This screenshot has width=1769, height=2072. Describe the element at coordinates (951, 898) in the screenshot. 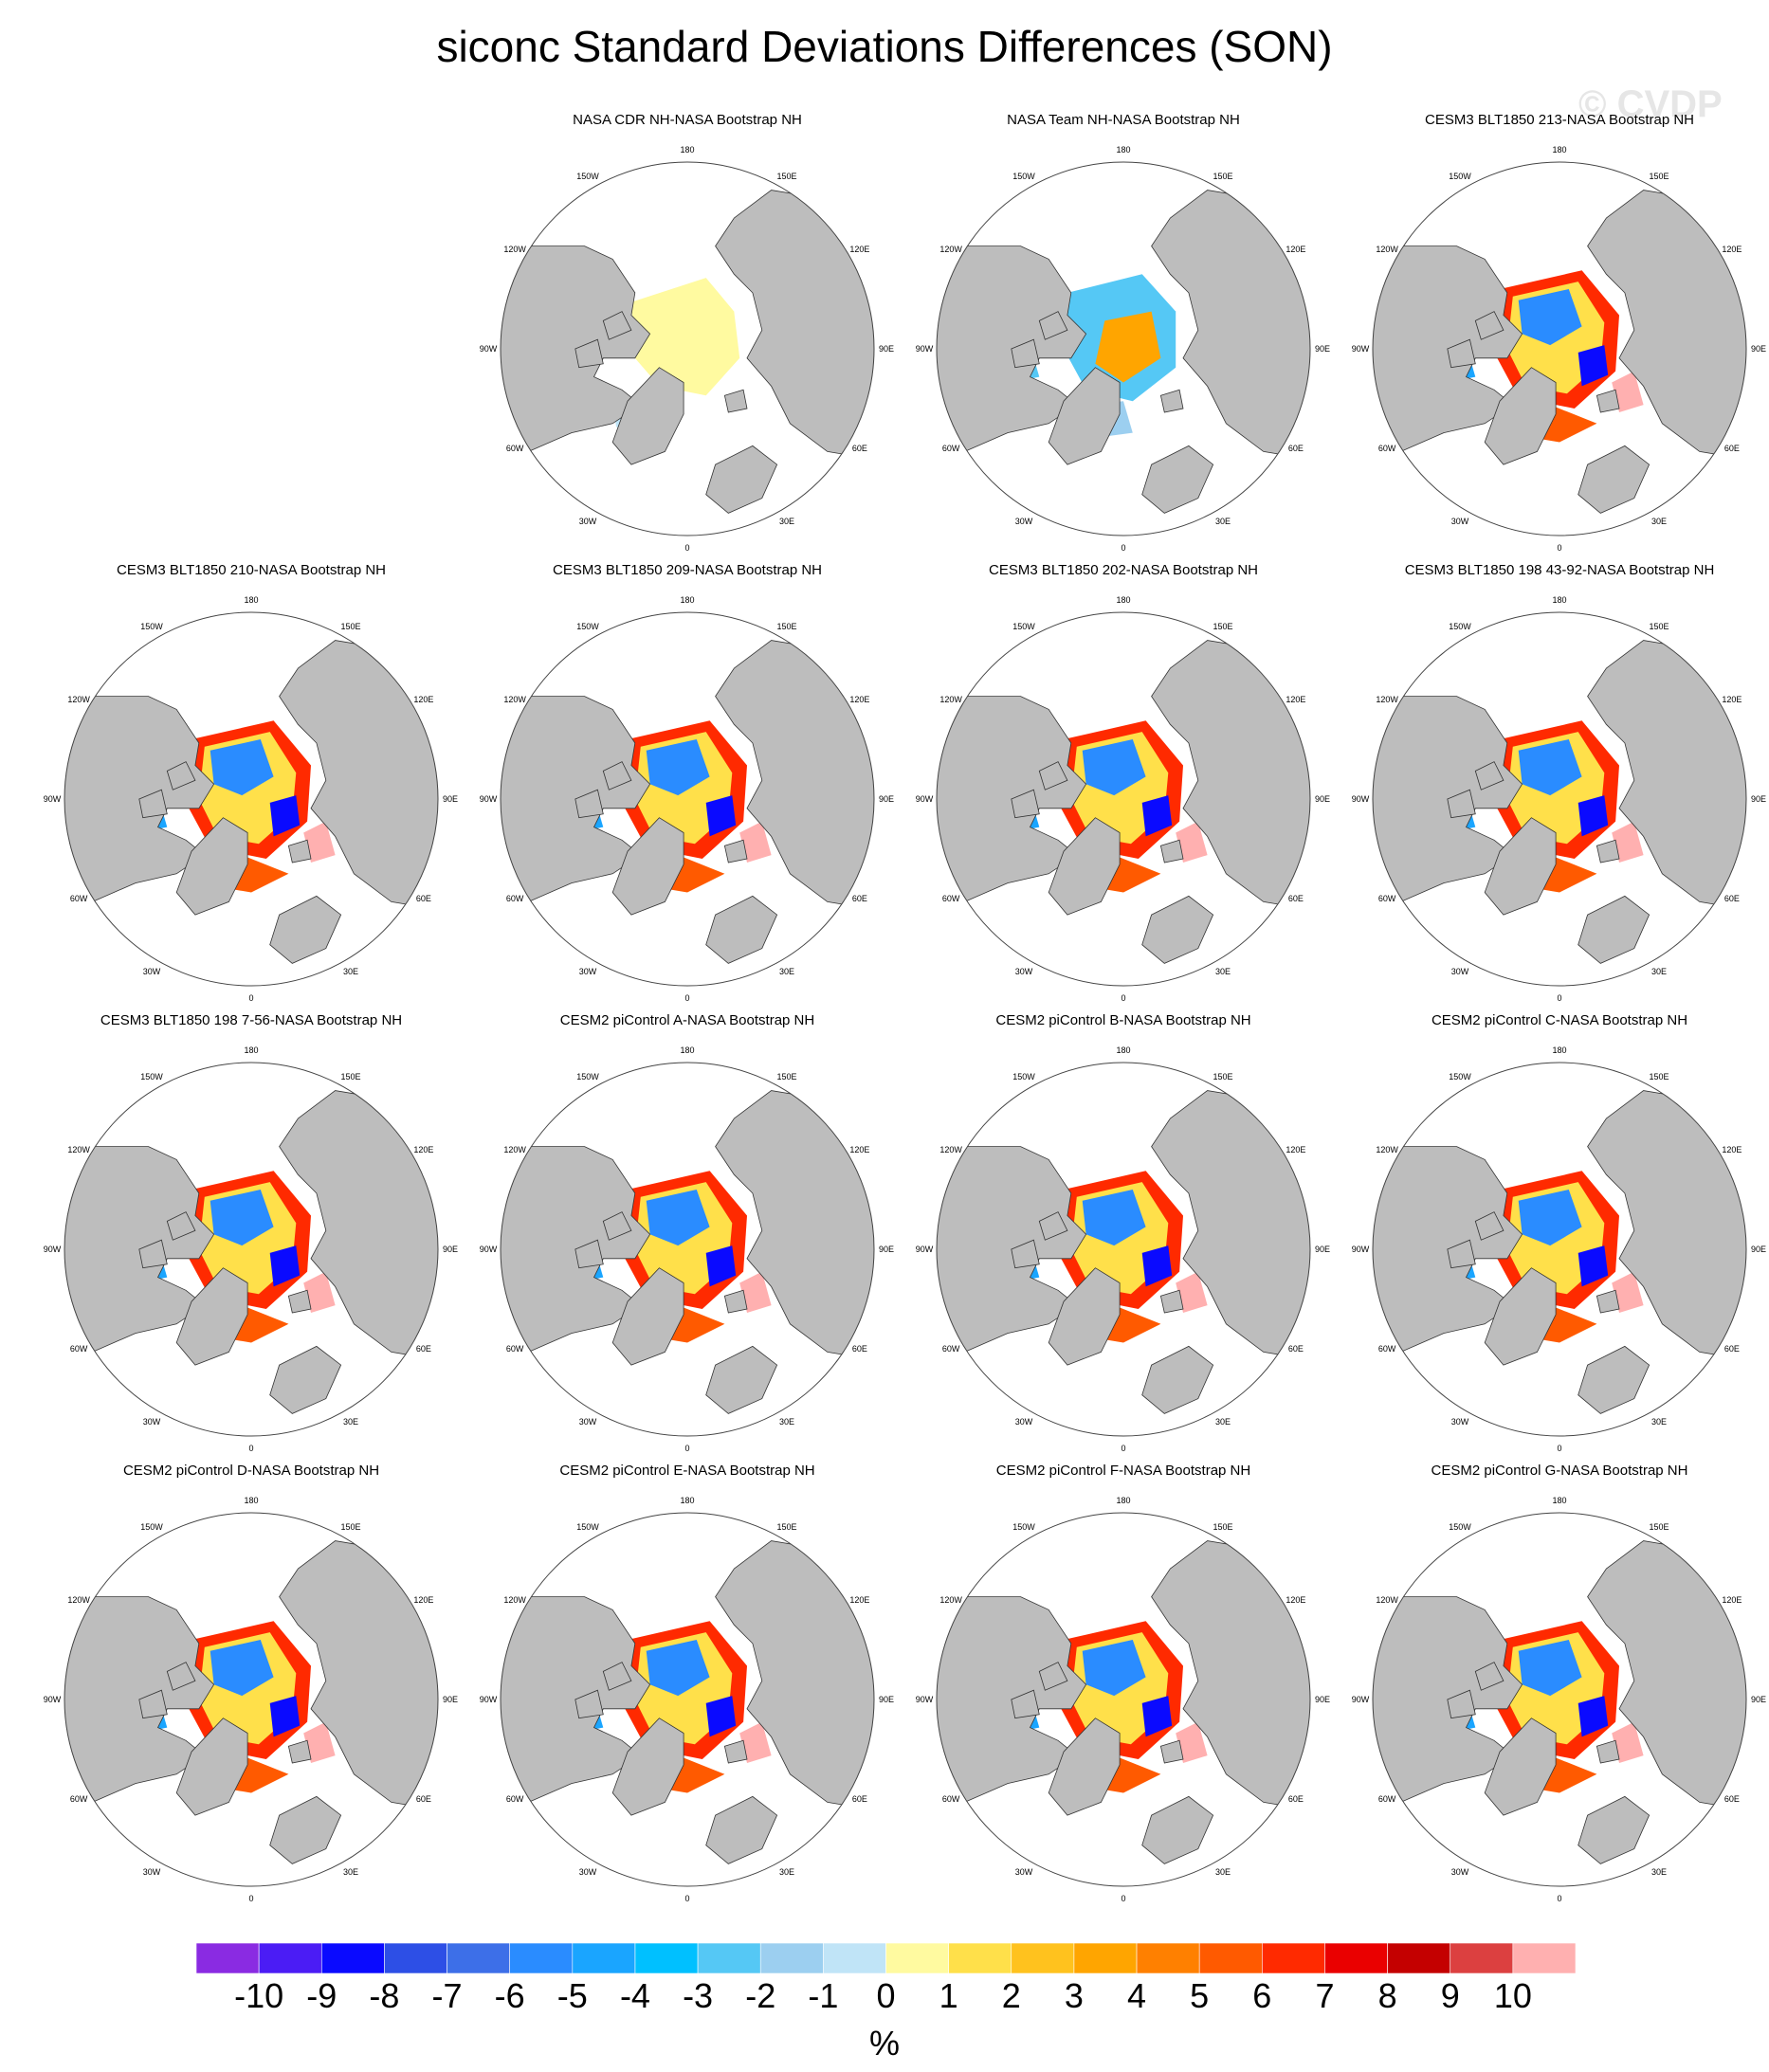

I see `longitude-label: 60W` at that location.